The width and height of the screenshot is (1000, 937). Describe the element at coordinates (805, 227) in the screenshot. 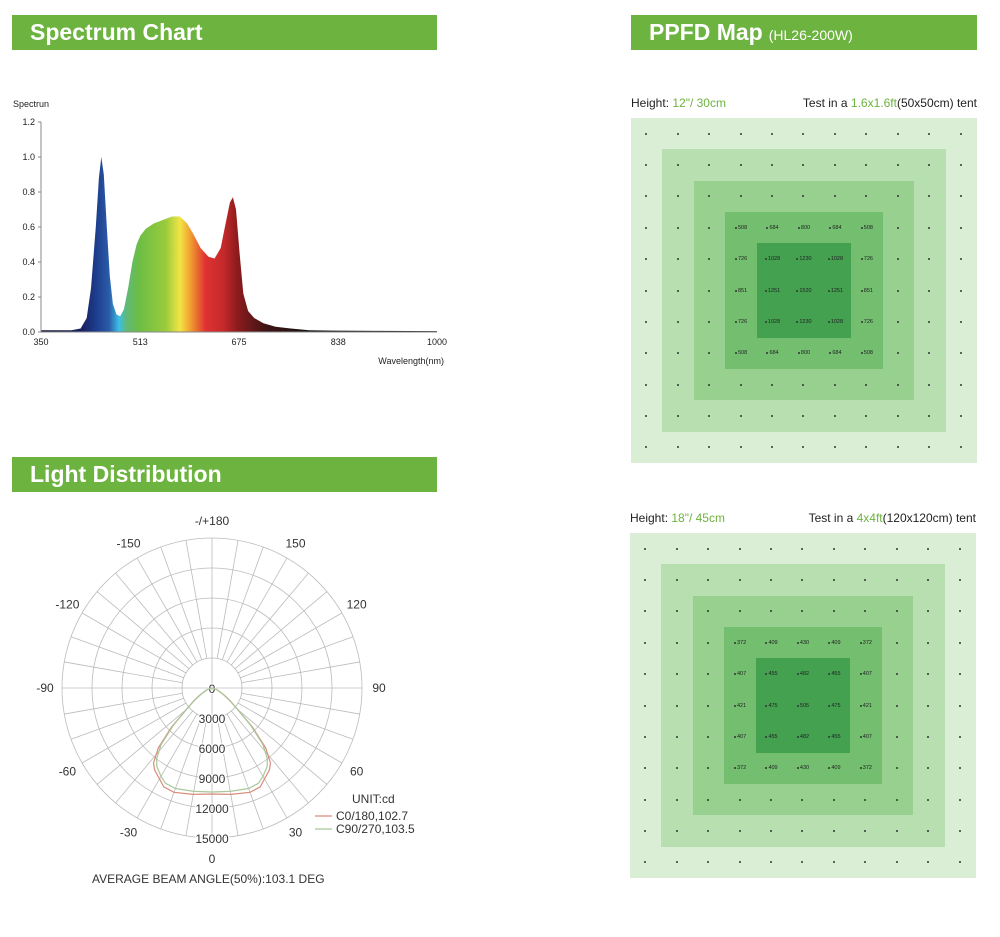

I see `ppfd-value: 800` at that location.